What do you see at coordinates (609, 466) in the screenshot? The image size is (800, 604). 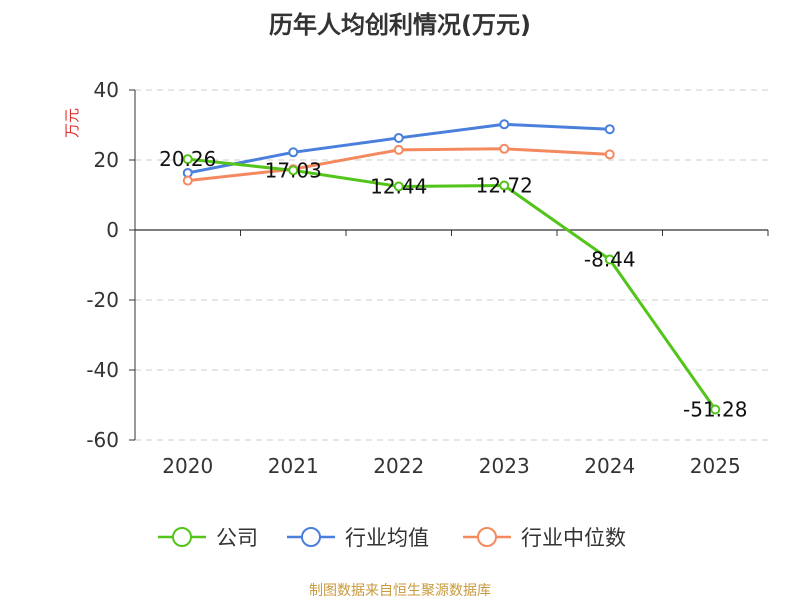 I see `x-tick-label: 2024` at bounding box center [609, 466].